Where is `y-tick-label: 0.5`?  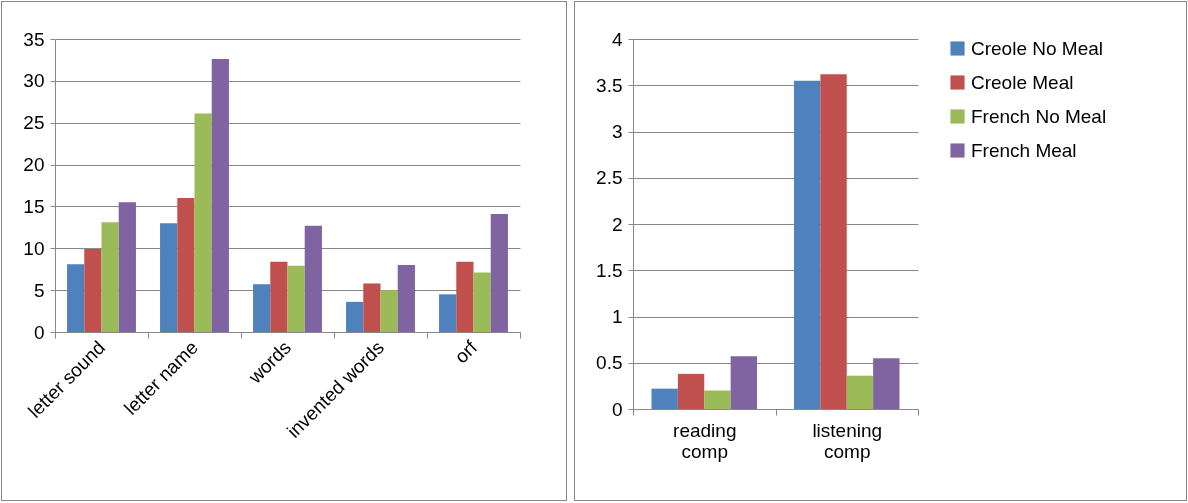 y-tick-label: 0.5 is located at coordinates (609, 363).